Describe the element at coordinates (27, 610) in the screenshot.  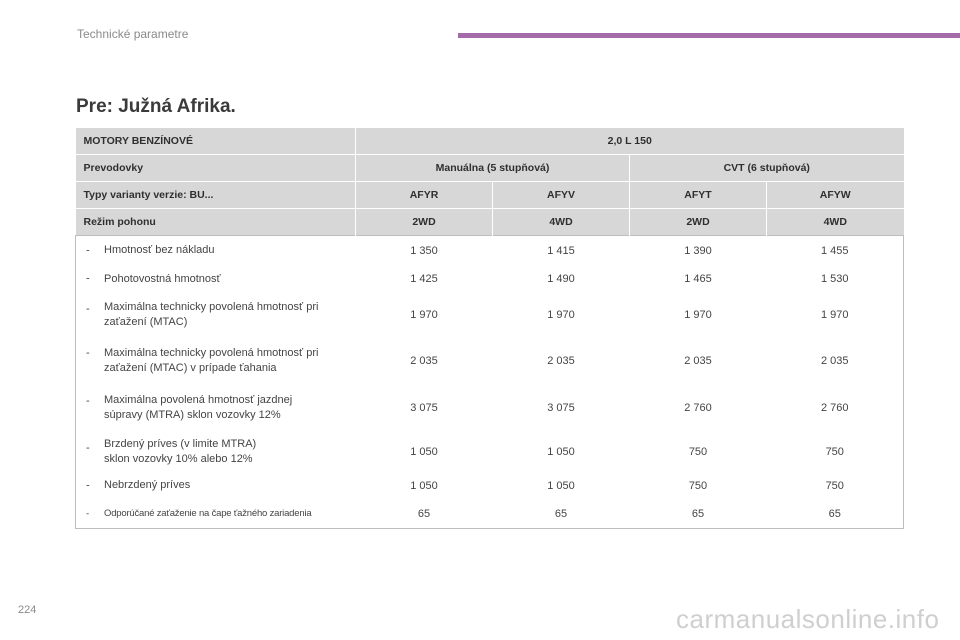
I see `page-number: 224` at that location.